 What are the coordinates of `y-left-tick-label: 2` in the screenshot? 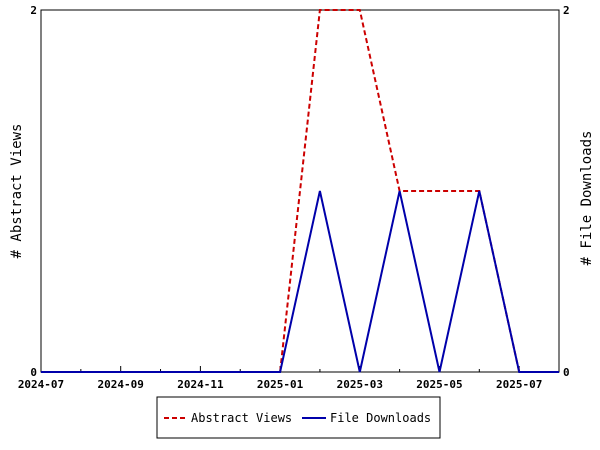 It's located at (33, 10).